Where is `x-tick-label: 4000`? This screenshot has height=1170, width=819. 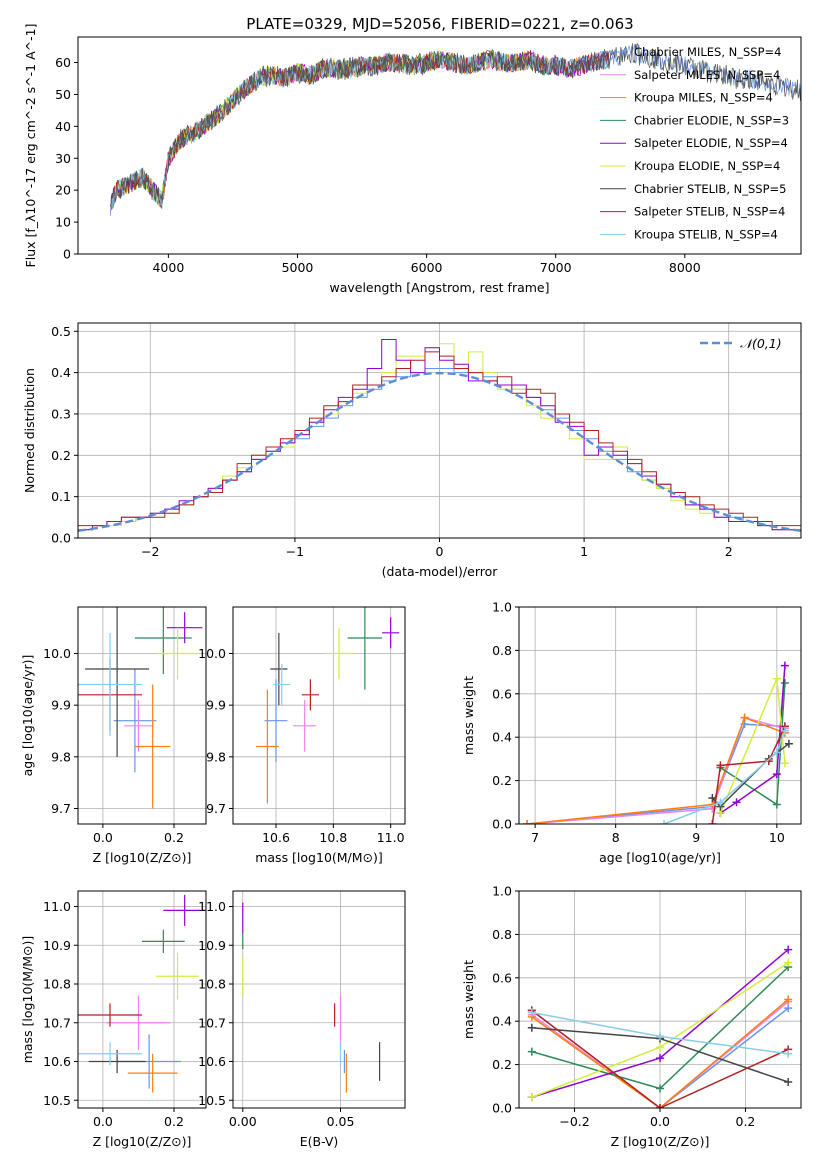
x-tick-label: 4000 is located at coordinates (168, 267).